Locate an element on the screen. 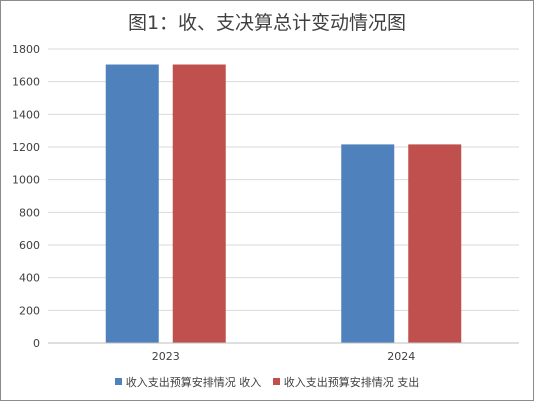  x-tick-label-2024: 2024 is located at coordinates (401, 356).